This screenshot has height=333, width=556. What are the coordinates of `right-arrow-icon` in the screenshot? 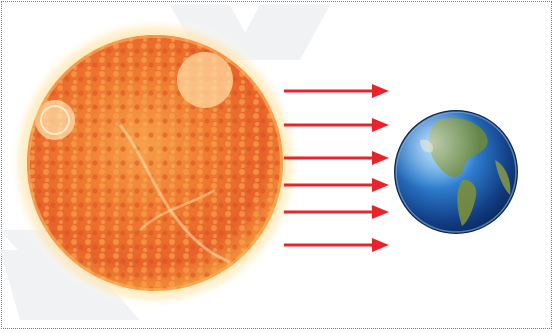 It's located at (336, 168).